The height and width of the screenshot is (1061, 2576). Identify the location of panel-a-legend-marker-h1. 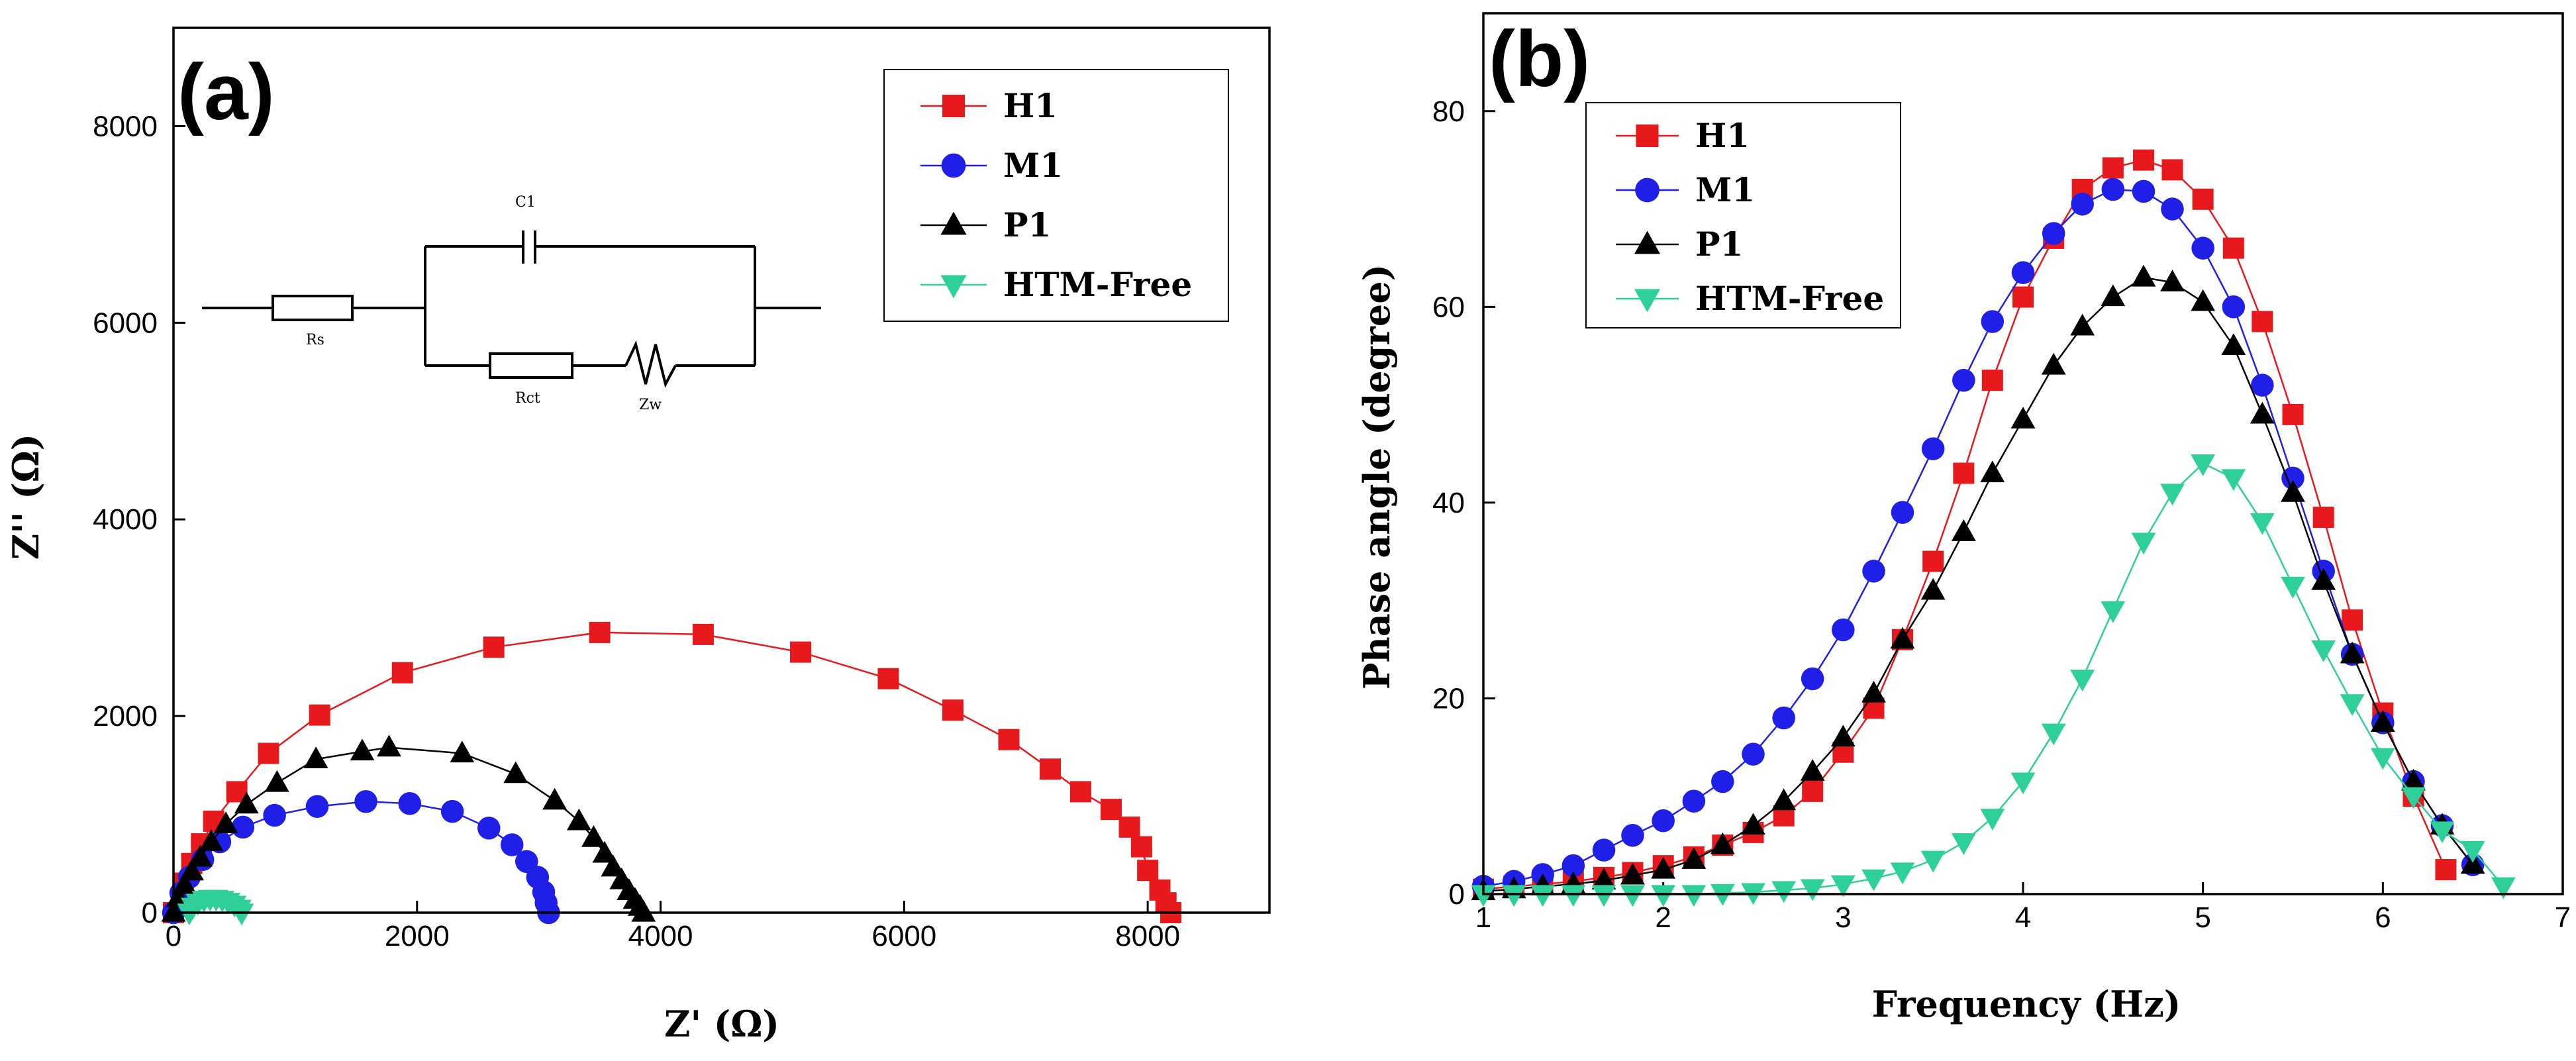
(953, 106).